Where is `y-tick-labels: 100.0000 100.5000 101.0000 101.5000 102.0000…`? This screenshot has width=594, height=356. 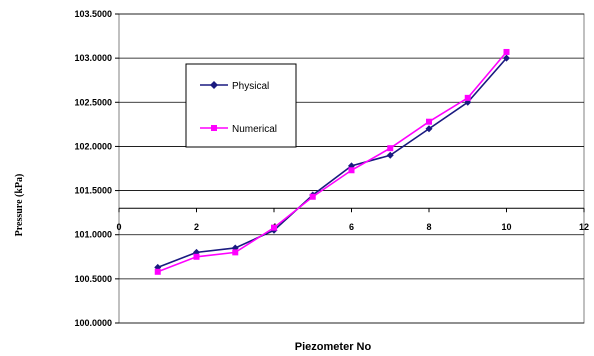
y-tick-labels: 100.0000 100.5000 101.0000 101.5000 102.0000… is located at coordinates (96, 168).